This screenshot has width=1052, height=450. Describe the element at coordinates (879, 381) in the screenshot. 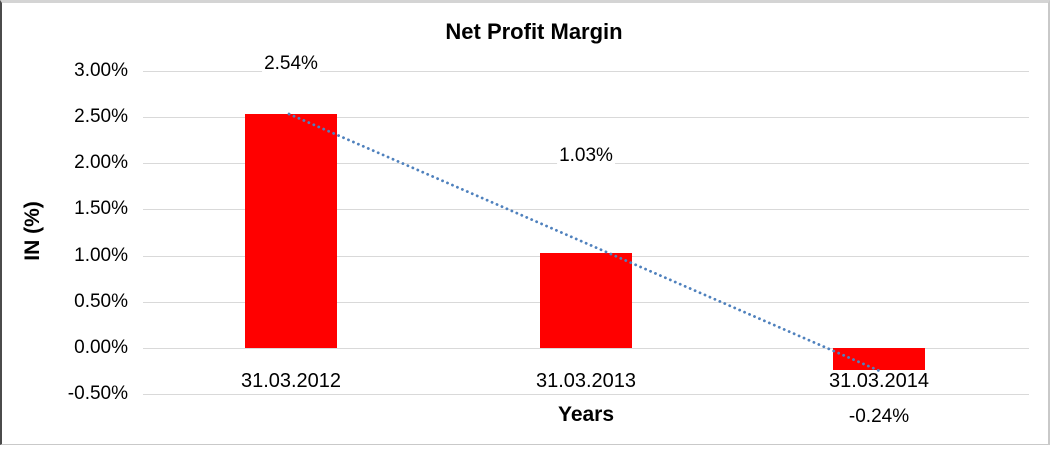

I see `x-axis-category-label: 31.03.2014` at that location.